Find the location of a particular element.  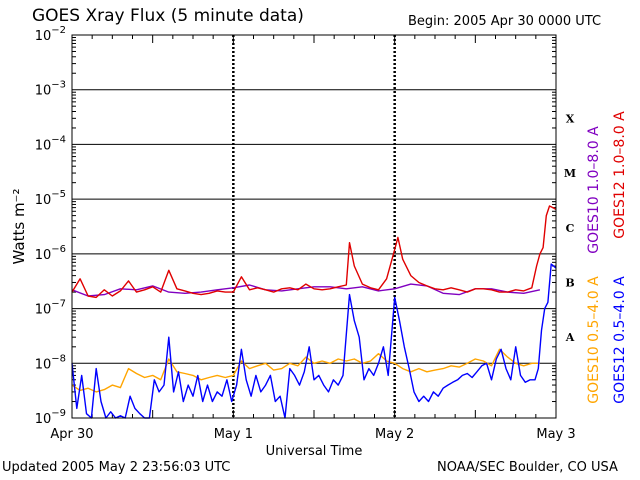

x-tick-label: Apr 30 is located at coordinates (71, 434).